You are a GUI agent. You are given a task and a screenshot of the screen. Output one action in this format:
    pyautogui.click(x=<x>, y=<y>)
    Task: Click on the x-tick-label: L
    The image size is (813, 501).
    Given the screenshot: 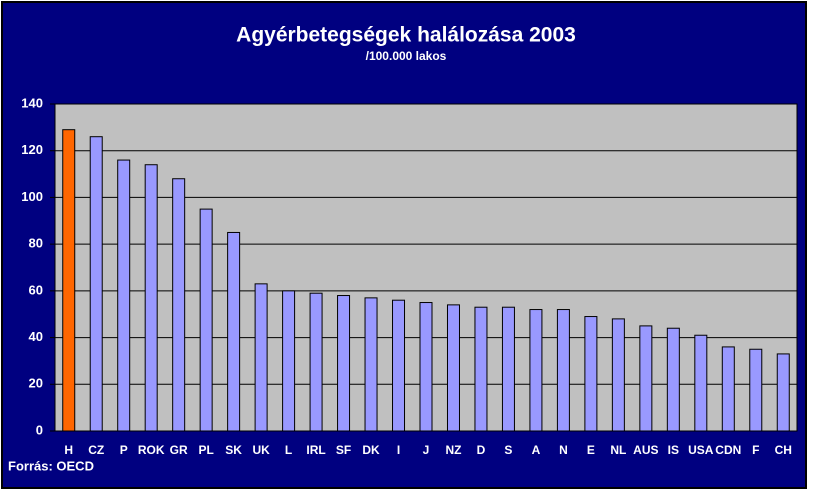 What is the action you would take?
    pyautogui.click(x=288, y=450)
    